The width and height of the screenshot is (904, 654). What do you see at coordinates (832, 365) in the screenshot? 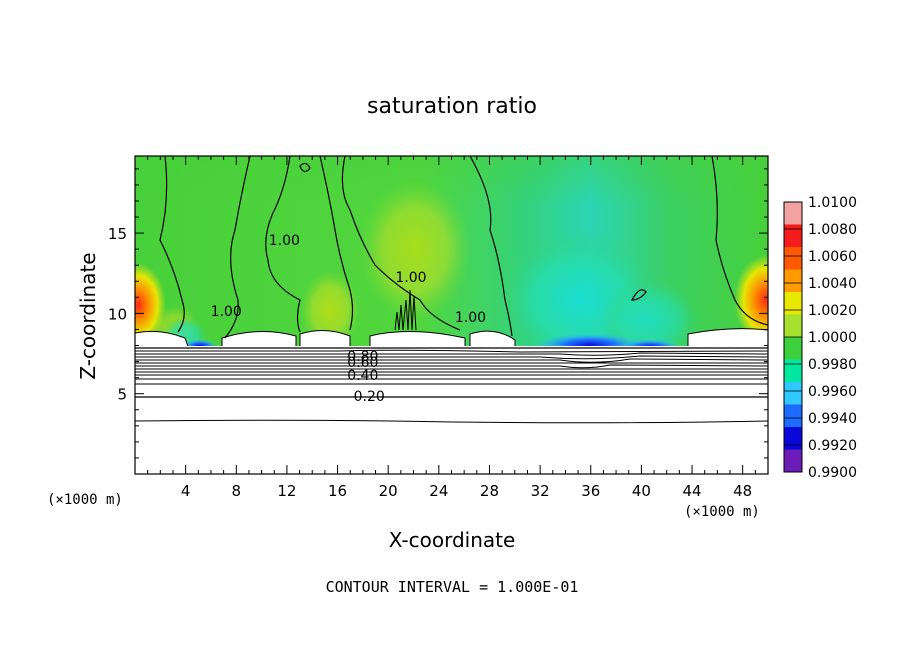
I see `colorbar-label: 0.9980` at bounding box center [832, 365].